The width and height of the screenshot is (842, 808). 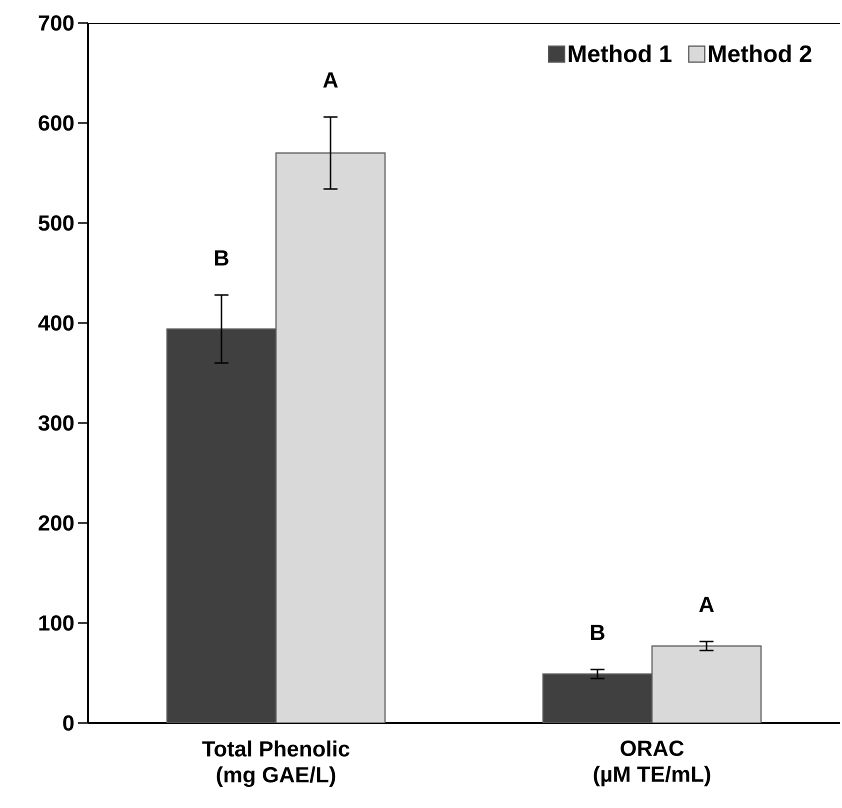 I want to click on y-tick-label: 500, so click(x=56, y=223).